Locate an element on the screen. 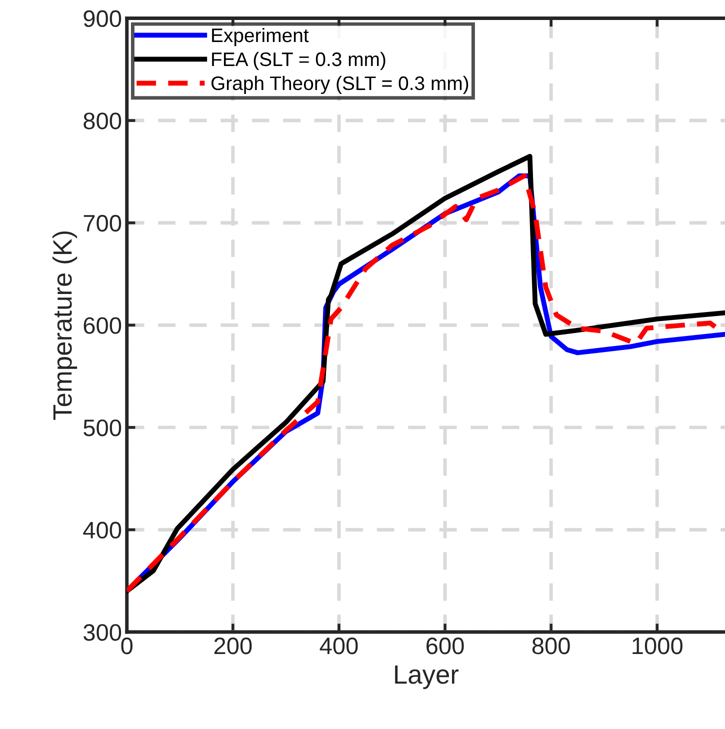 The height and width of the screenshot is (729, 725). x-tick-label: 0 is located at coordinates (127, 646).